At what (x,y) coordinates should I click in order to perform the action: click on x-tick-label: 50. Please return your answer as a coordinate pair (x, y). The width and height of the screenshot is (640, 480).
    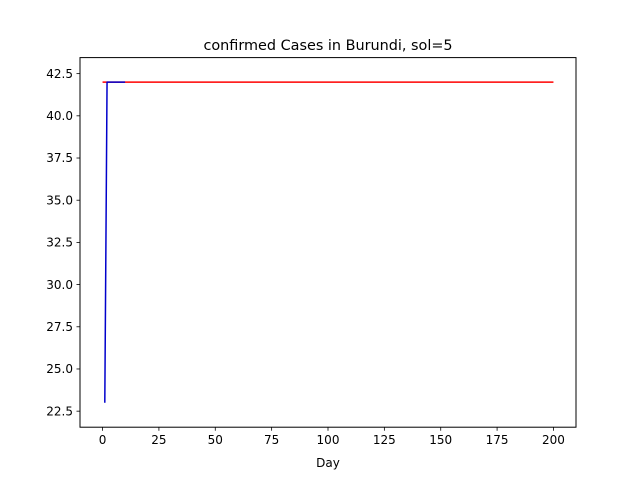
    Looking at the image, I should click on (215, 440).